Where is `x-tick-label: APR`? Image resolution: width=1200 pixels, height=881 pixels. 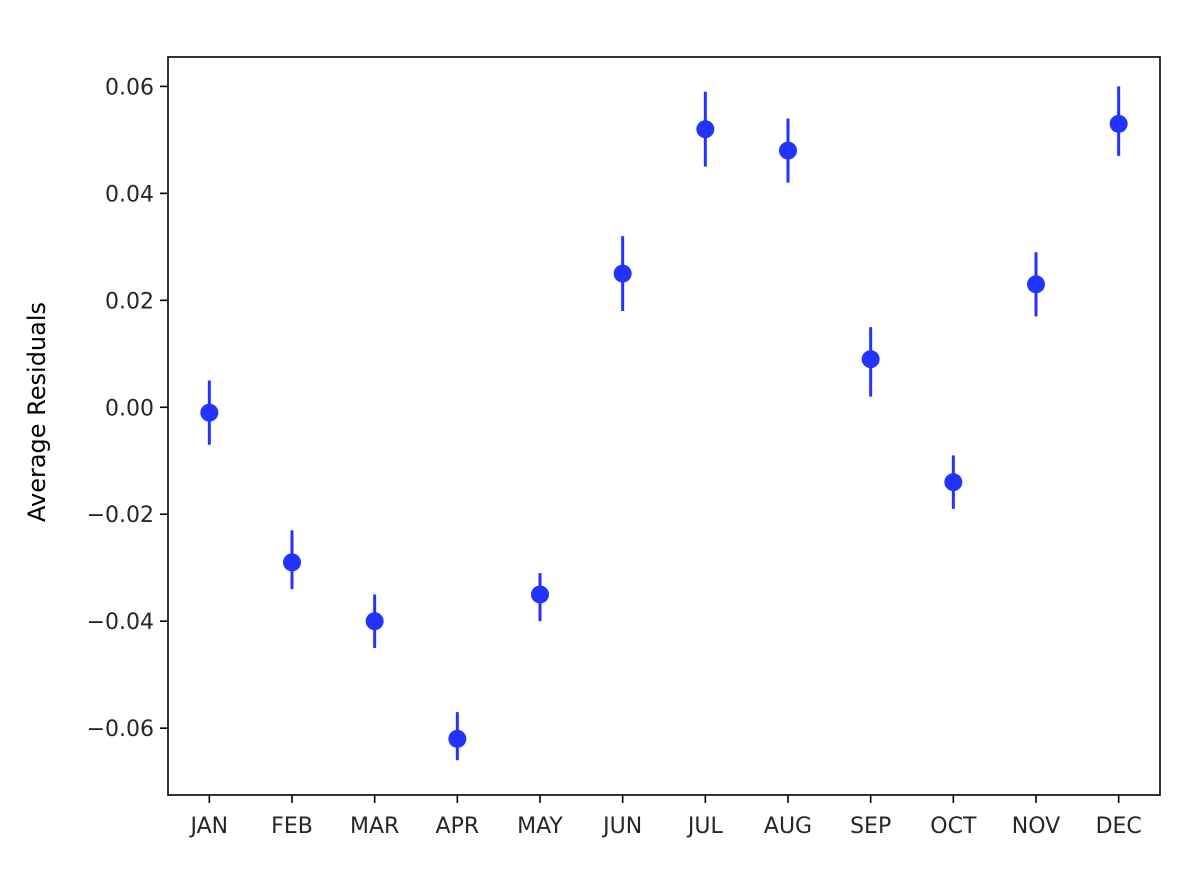 x-tick-label: APR is located at coordinates (458, 826).